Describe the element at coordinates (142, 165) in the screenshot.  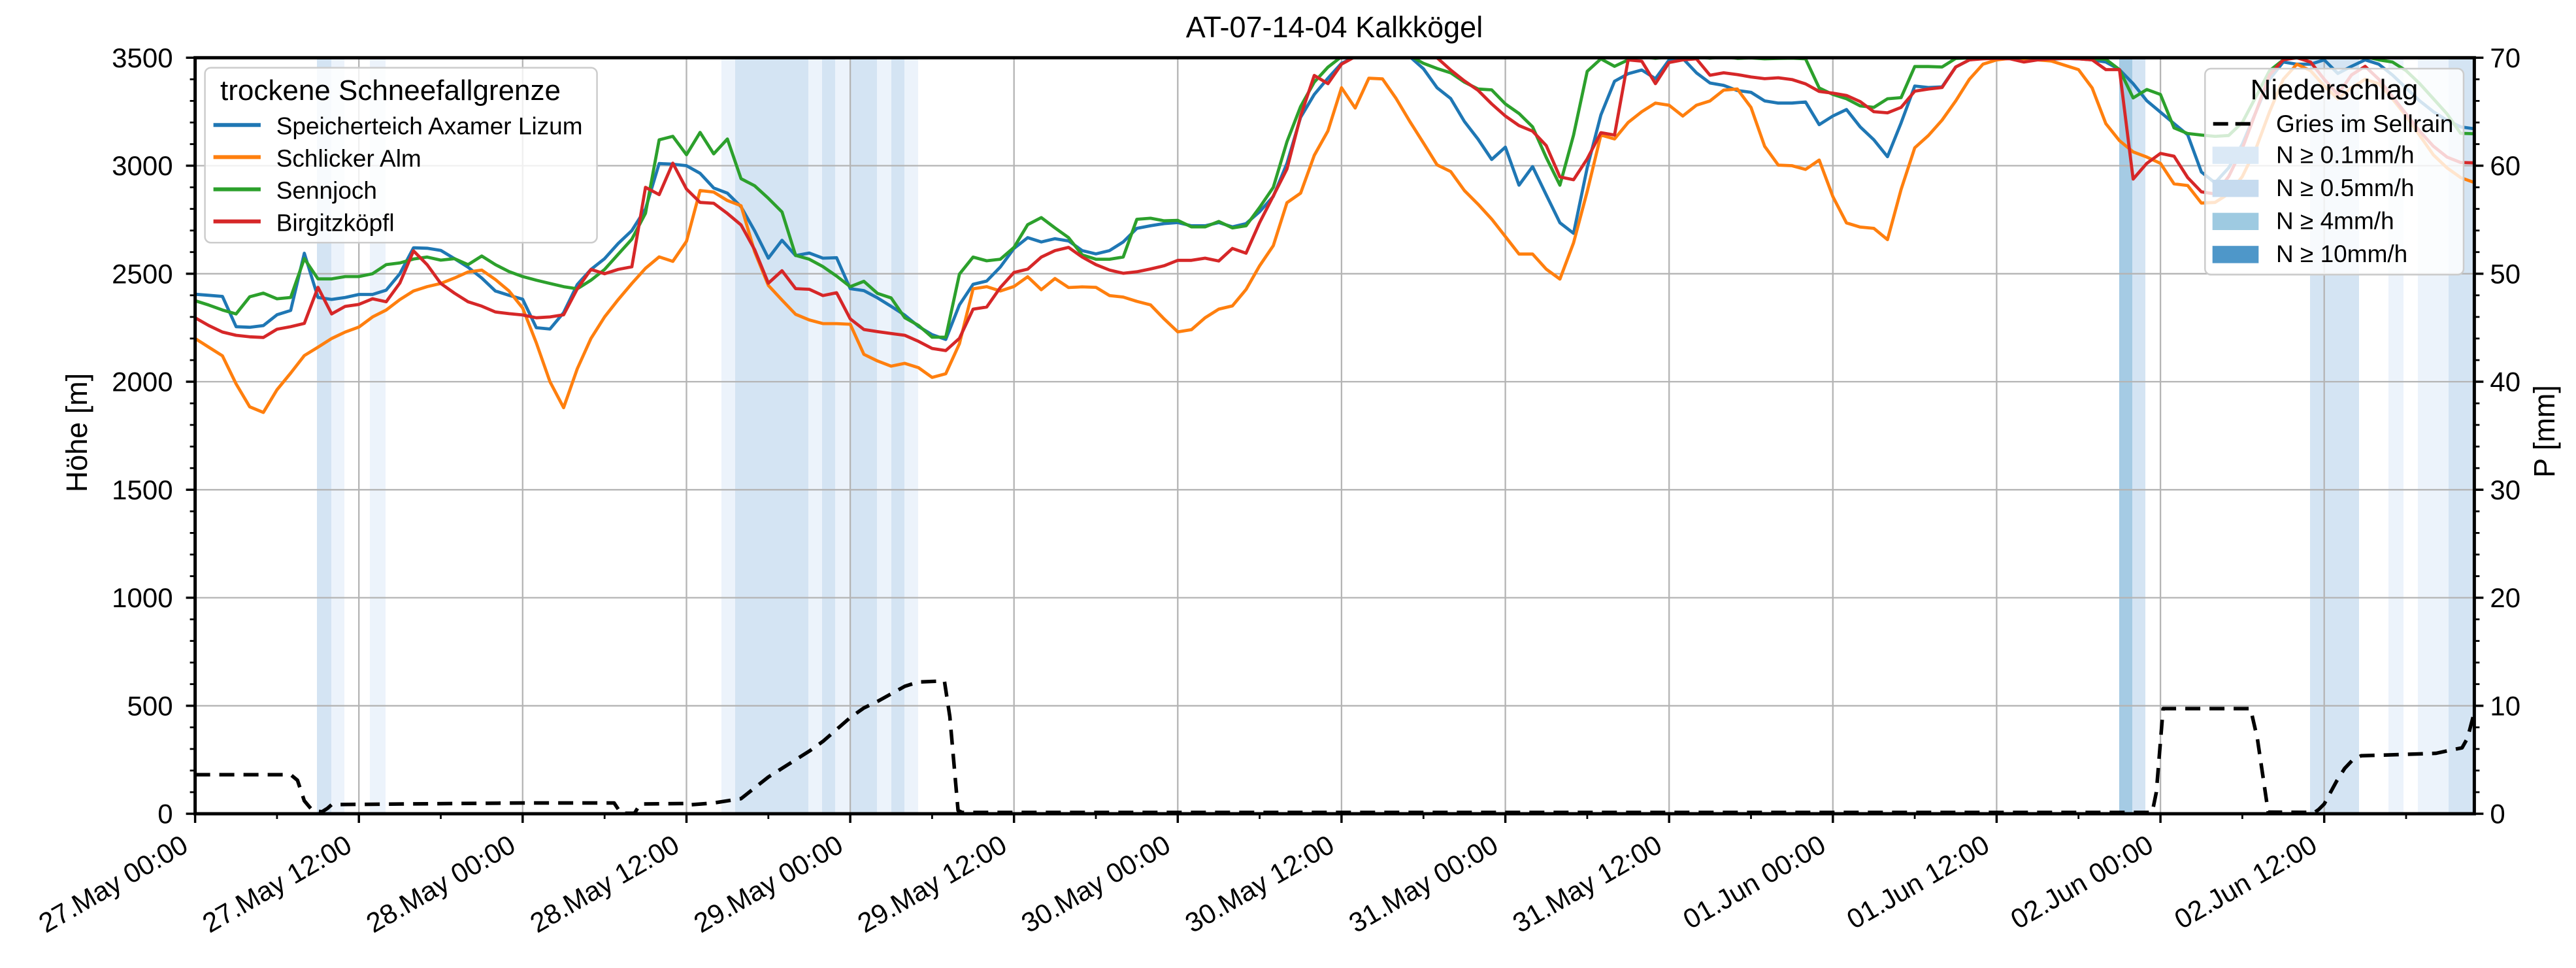
I see `svg-text: 3000` at that location.